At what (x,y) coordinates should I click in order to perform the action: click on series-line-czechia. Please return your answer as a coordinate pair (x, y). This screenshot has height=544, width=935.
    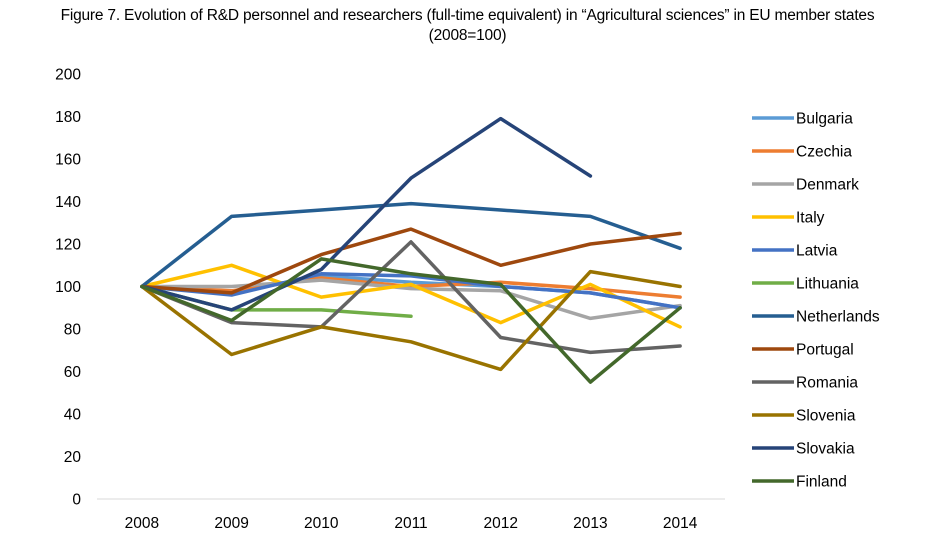
    Looking at the image, I should click on (411, 287).